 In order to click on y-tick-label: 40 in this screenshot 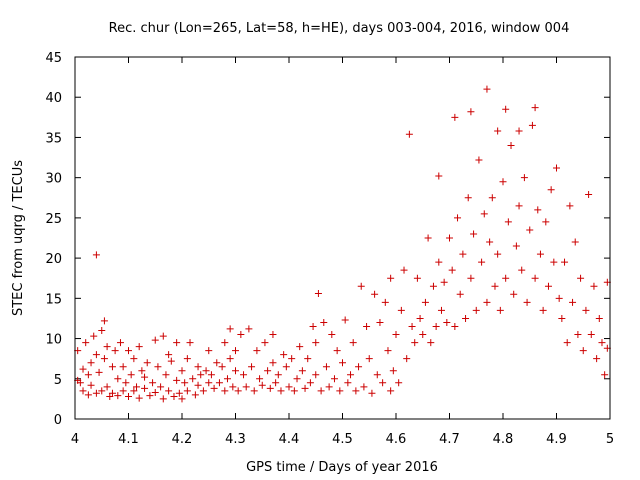, I will do `click(53, 98)`.